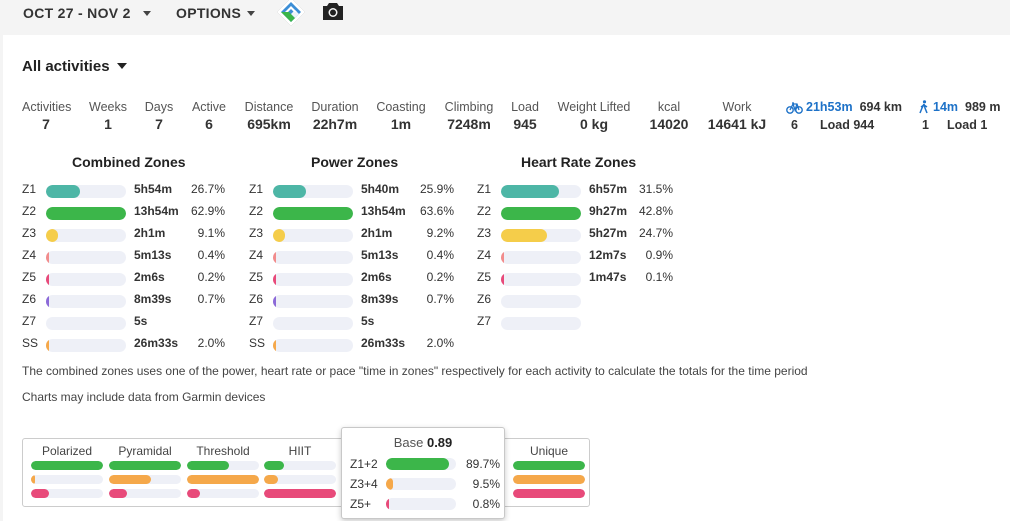 Image resolution: width=1010 pixels, height=521 pixels. Describe the element at coordinates (223, 451) in the screenshot. I see `distribution-label: Threshold` at that location.